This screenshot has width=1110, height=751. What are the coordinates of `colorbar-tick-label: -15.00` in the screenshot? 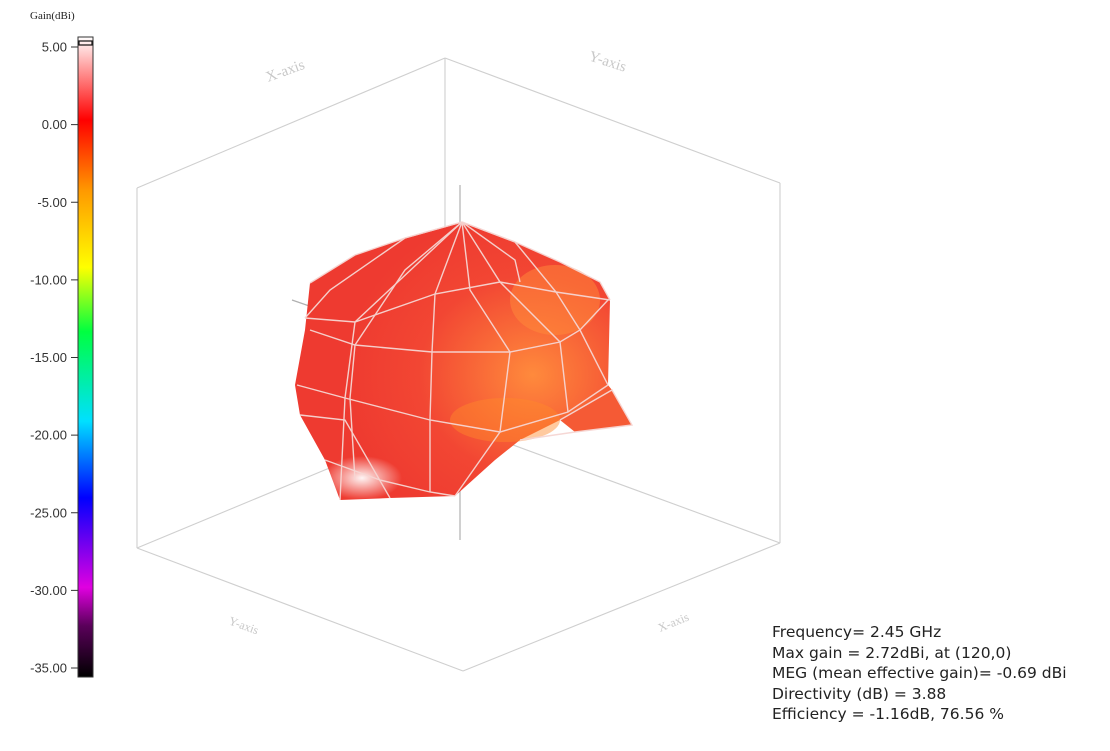 It's located at (48, 357).